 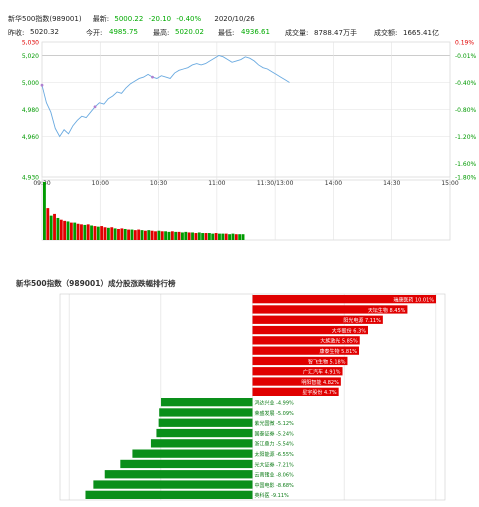 What do you see at coordinates (335, 33) in the screenshot?
I see `volume-value: 8788.47万手` at bounding box center [335, 33].